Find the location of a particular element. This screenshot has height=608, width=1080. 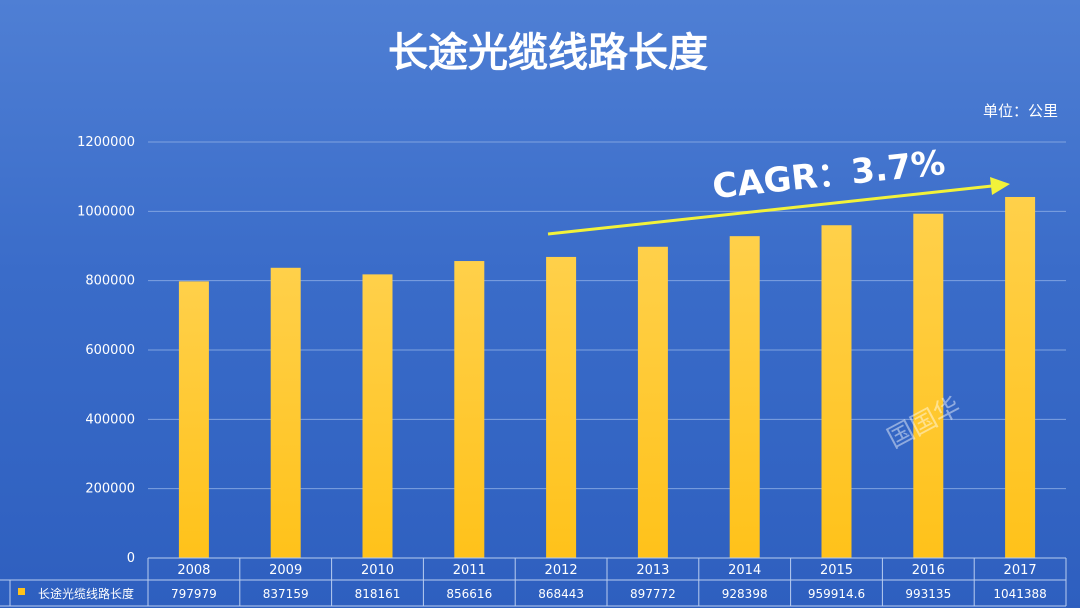

category-label: 2017 is located at coordinates (1020, 570).